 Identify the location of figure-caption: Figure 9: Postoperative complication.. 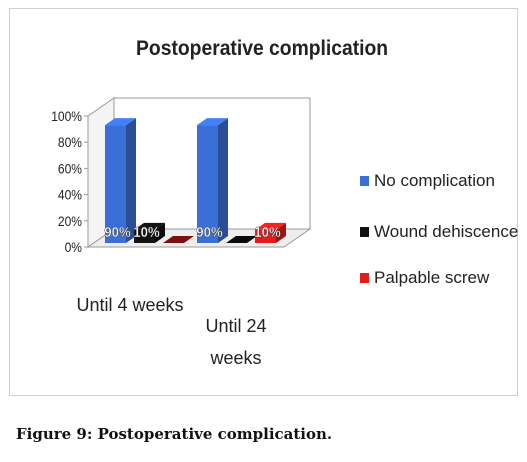
(174, 434).